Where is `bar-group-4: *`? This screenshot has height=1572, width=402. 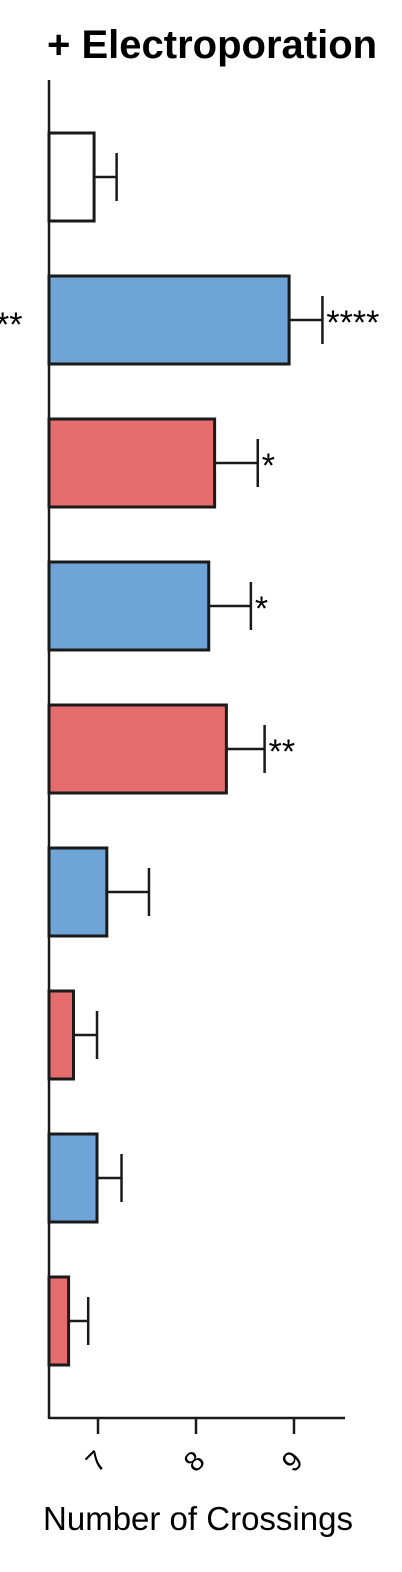 bar-group-4: * is located at coordinates (157, 606).